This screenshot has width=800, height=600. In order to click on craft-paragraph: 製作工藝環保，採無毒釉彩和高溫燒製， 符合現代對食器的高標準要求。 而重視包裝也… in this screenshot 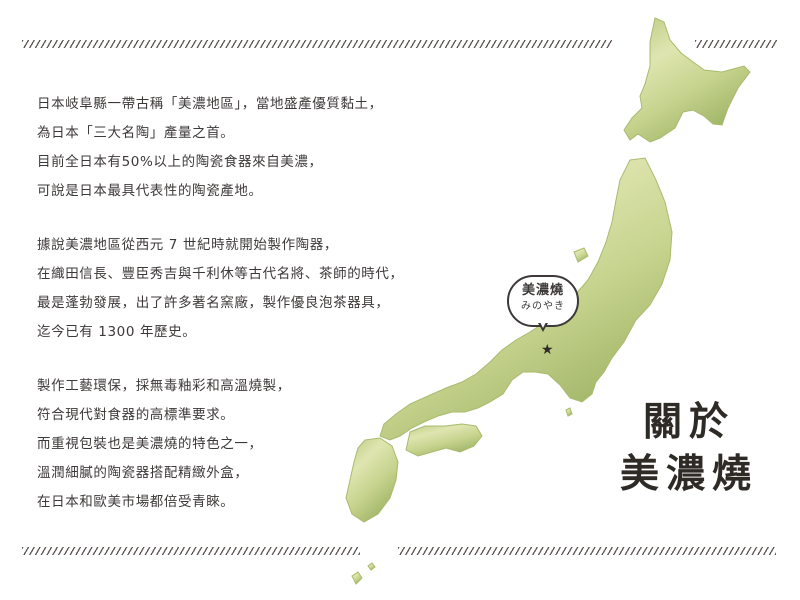, I will do `click(164, 444)`.